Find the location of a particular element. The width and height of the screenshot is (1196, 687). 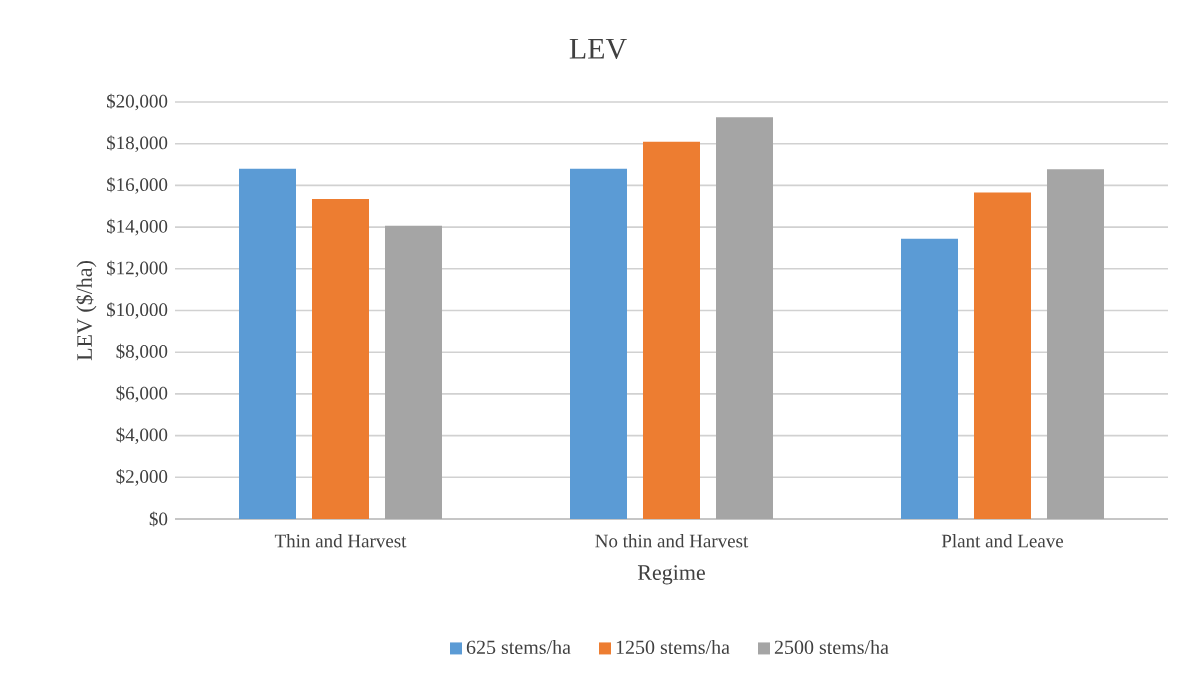

x-tick-label: Thin and Harvest is located at coordinates (340, 541).